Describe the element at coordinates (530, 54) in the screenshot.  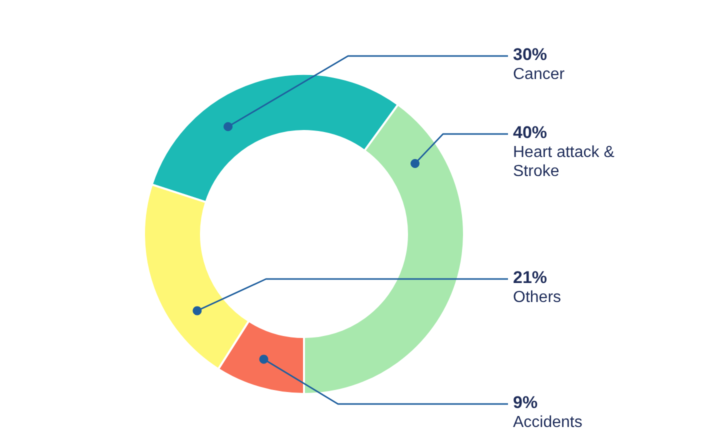
I see `data-label: 30%` at that location.